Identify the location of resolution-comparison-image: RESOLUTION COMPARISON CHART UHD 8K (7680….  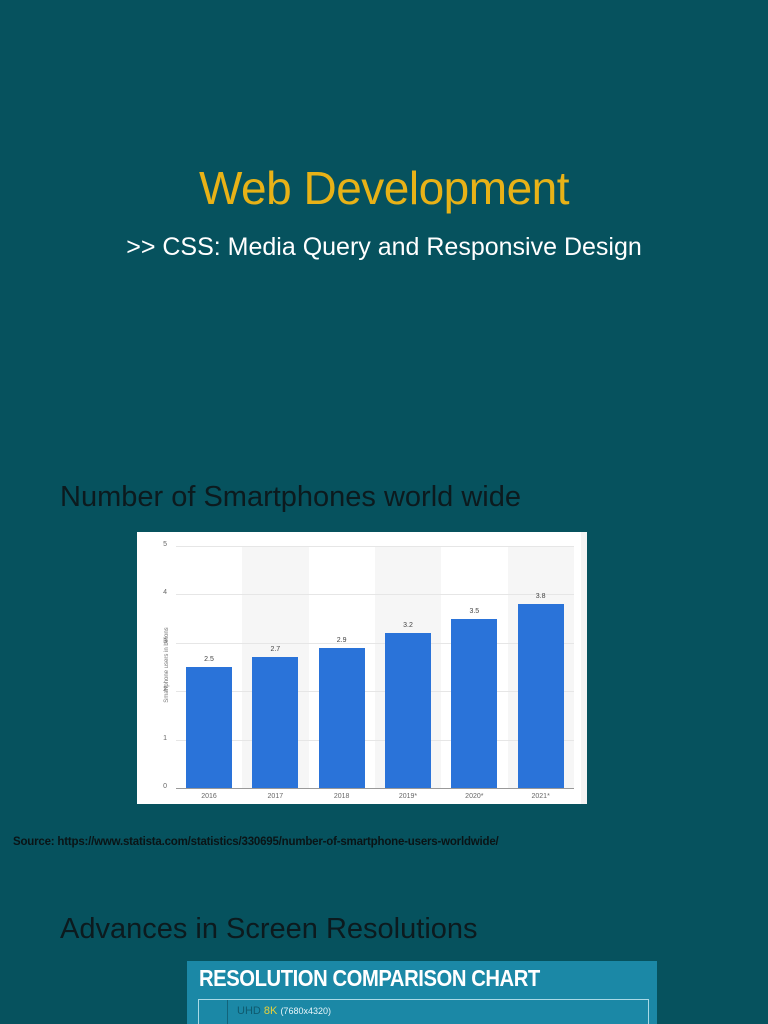
(422, 992).